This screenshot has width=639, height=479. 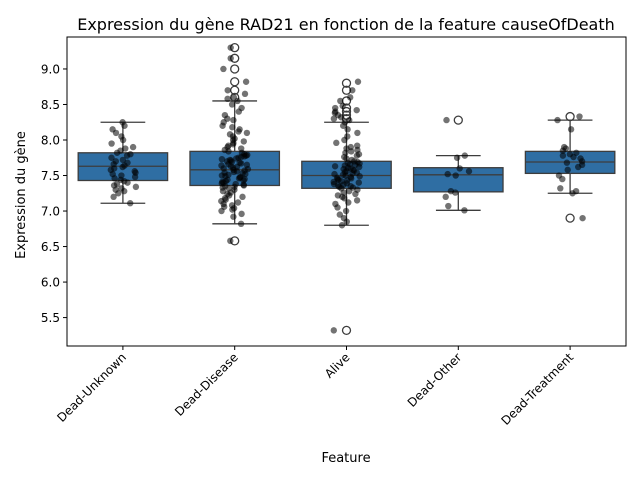 I want to click on y-tick-label: 8.0, so click(x=50, y=141).